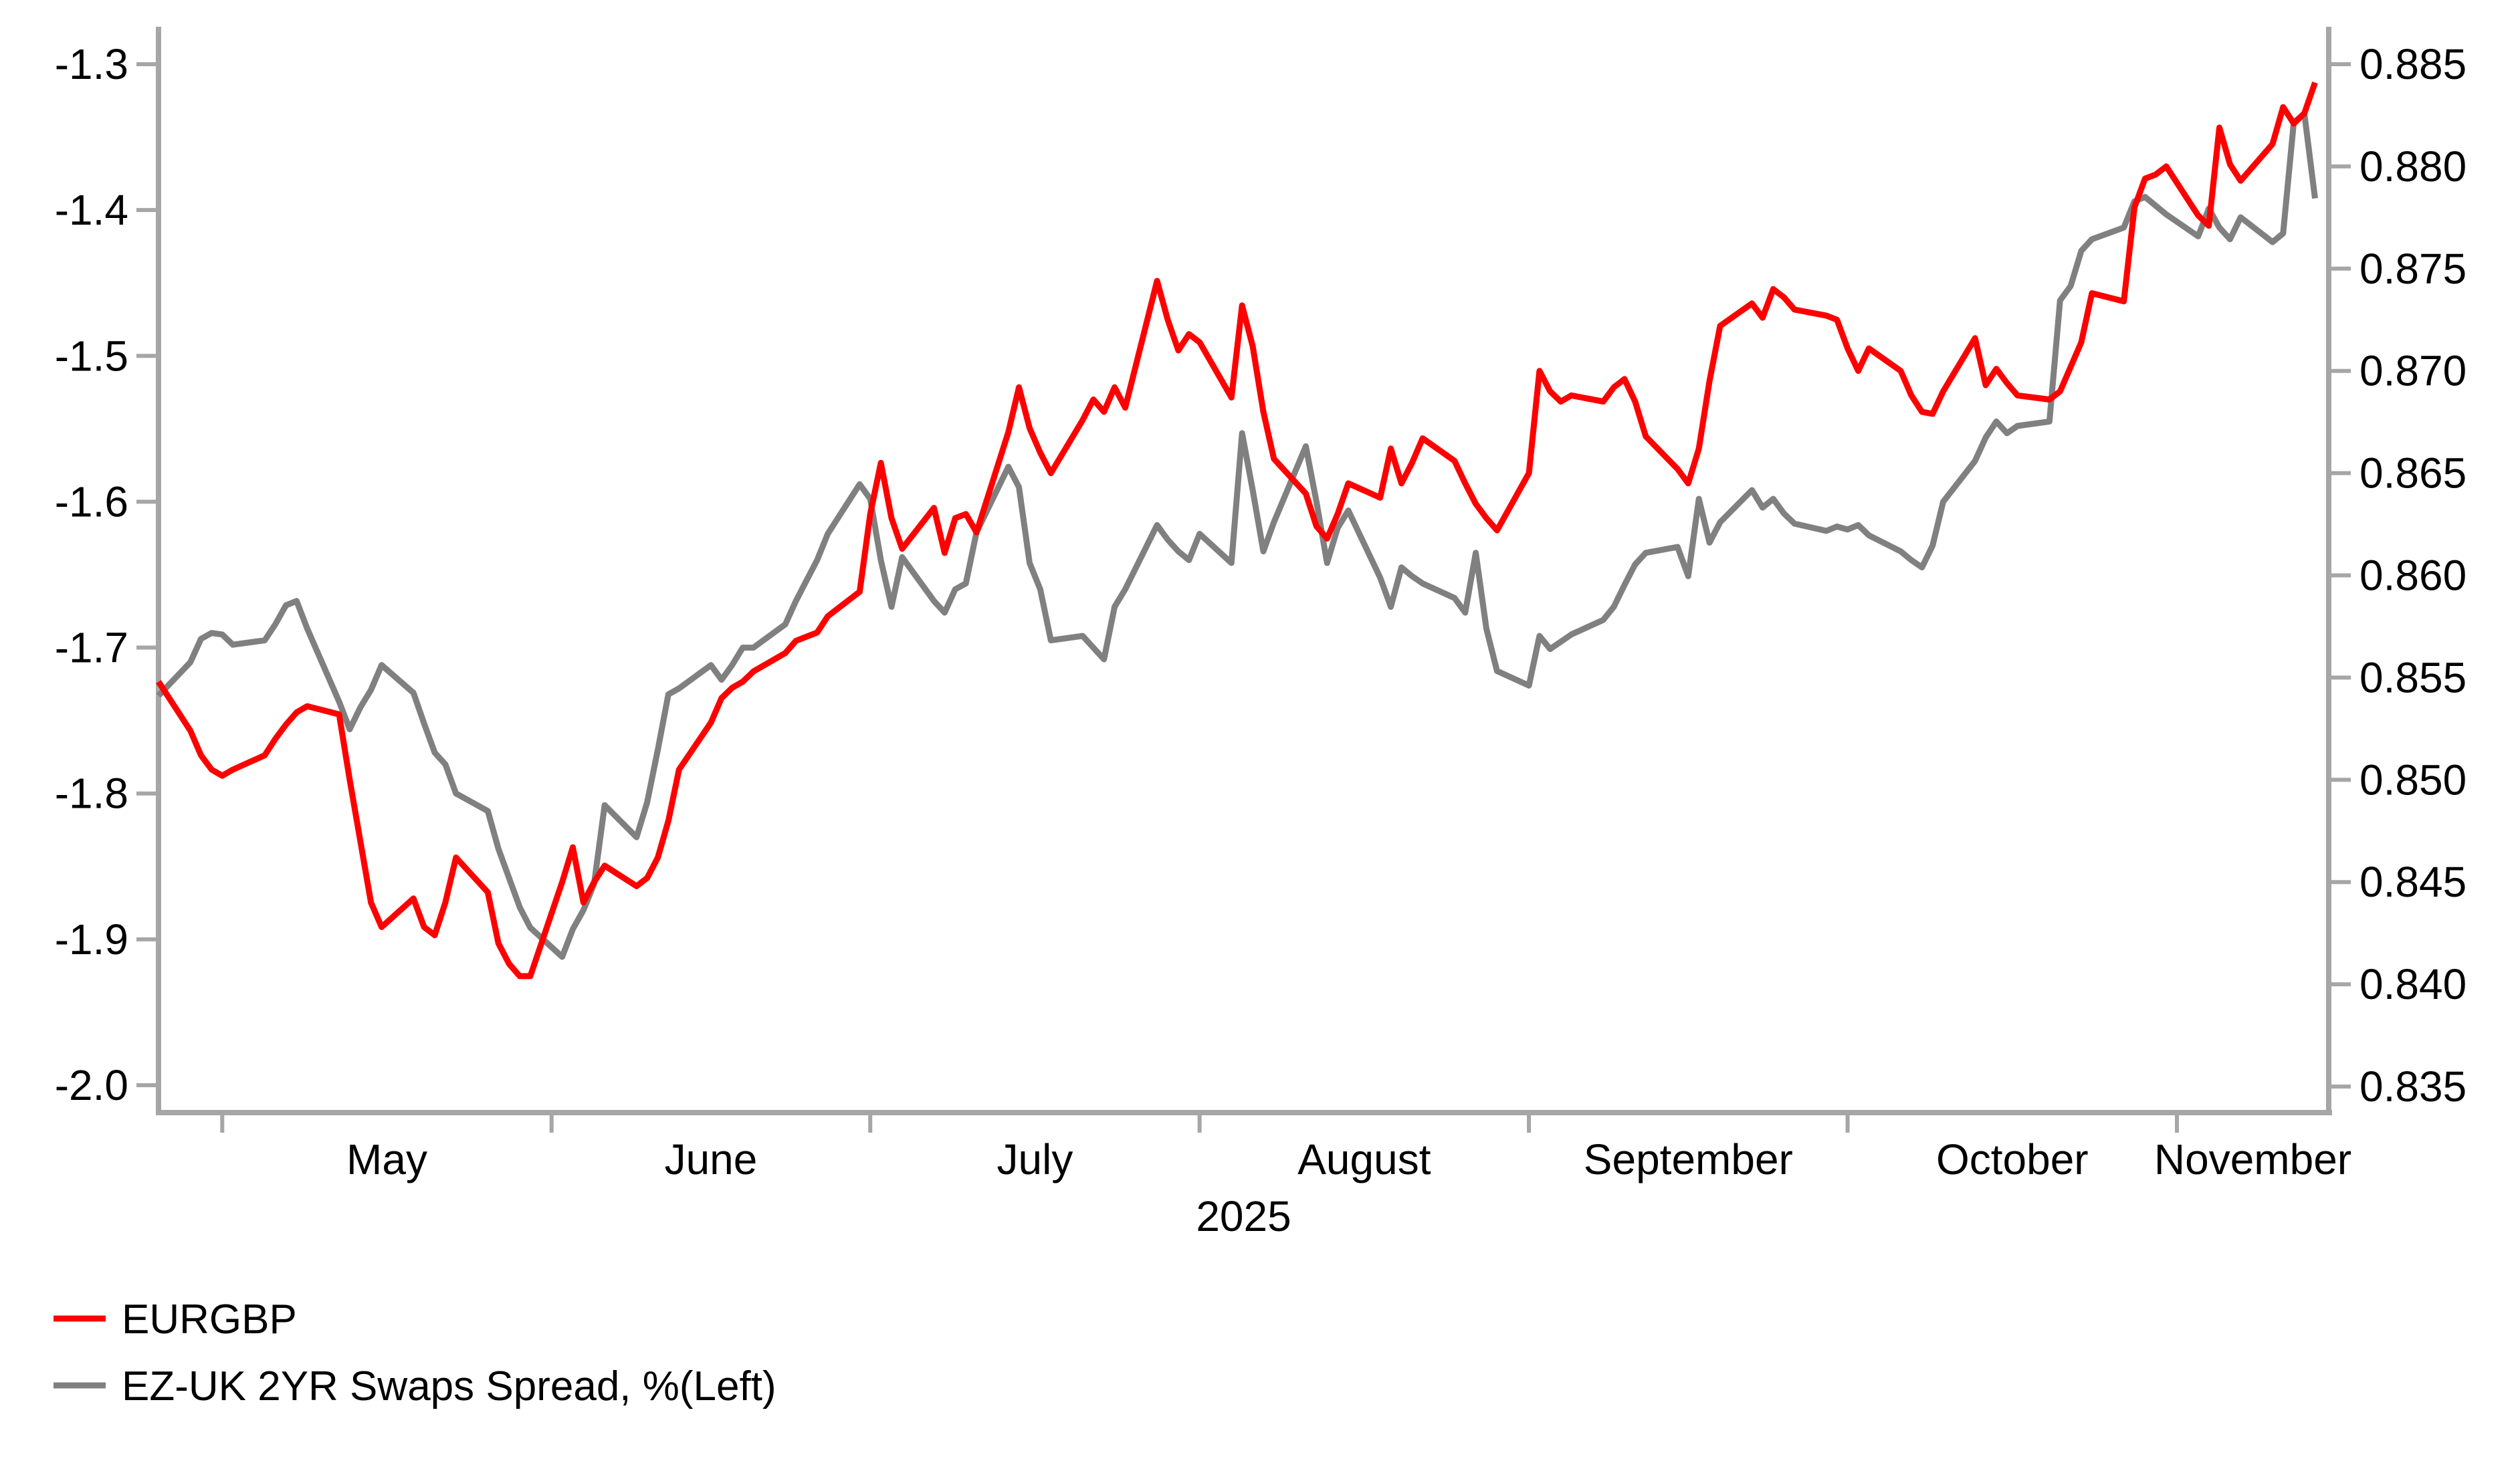 The width and height of the screenshot is (2520, 1471). Describe the element at coordinates (2412, 780) in the screenshot. I see `right-axis-tick-label: 0.850` at that location.